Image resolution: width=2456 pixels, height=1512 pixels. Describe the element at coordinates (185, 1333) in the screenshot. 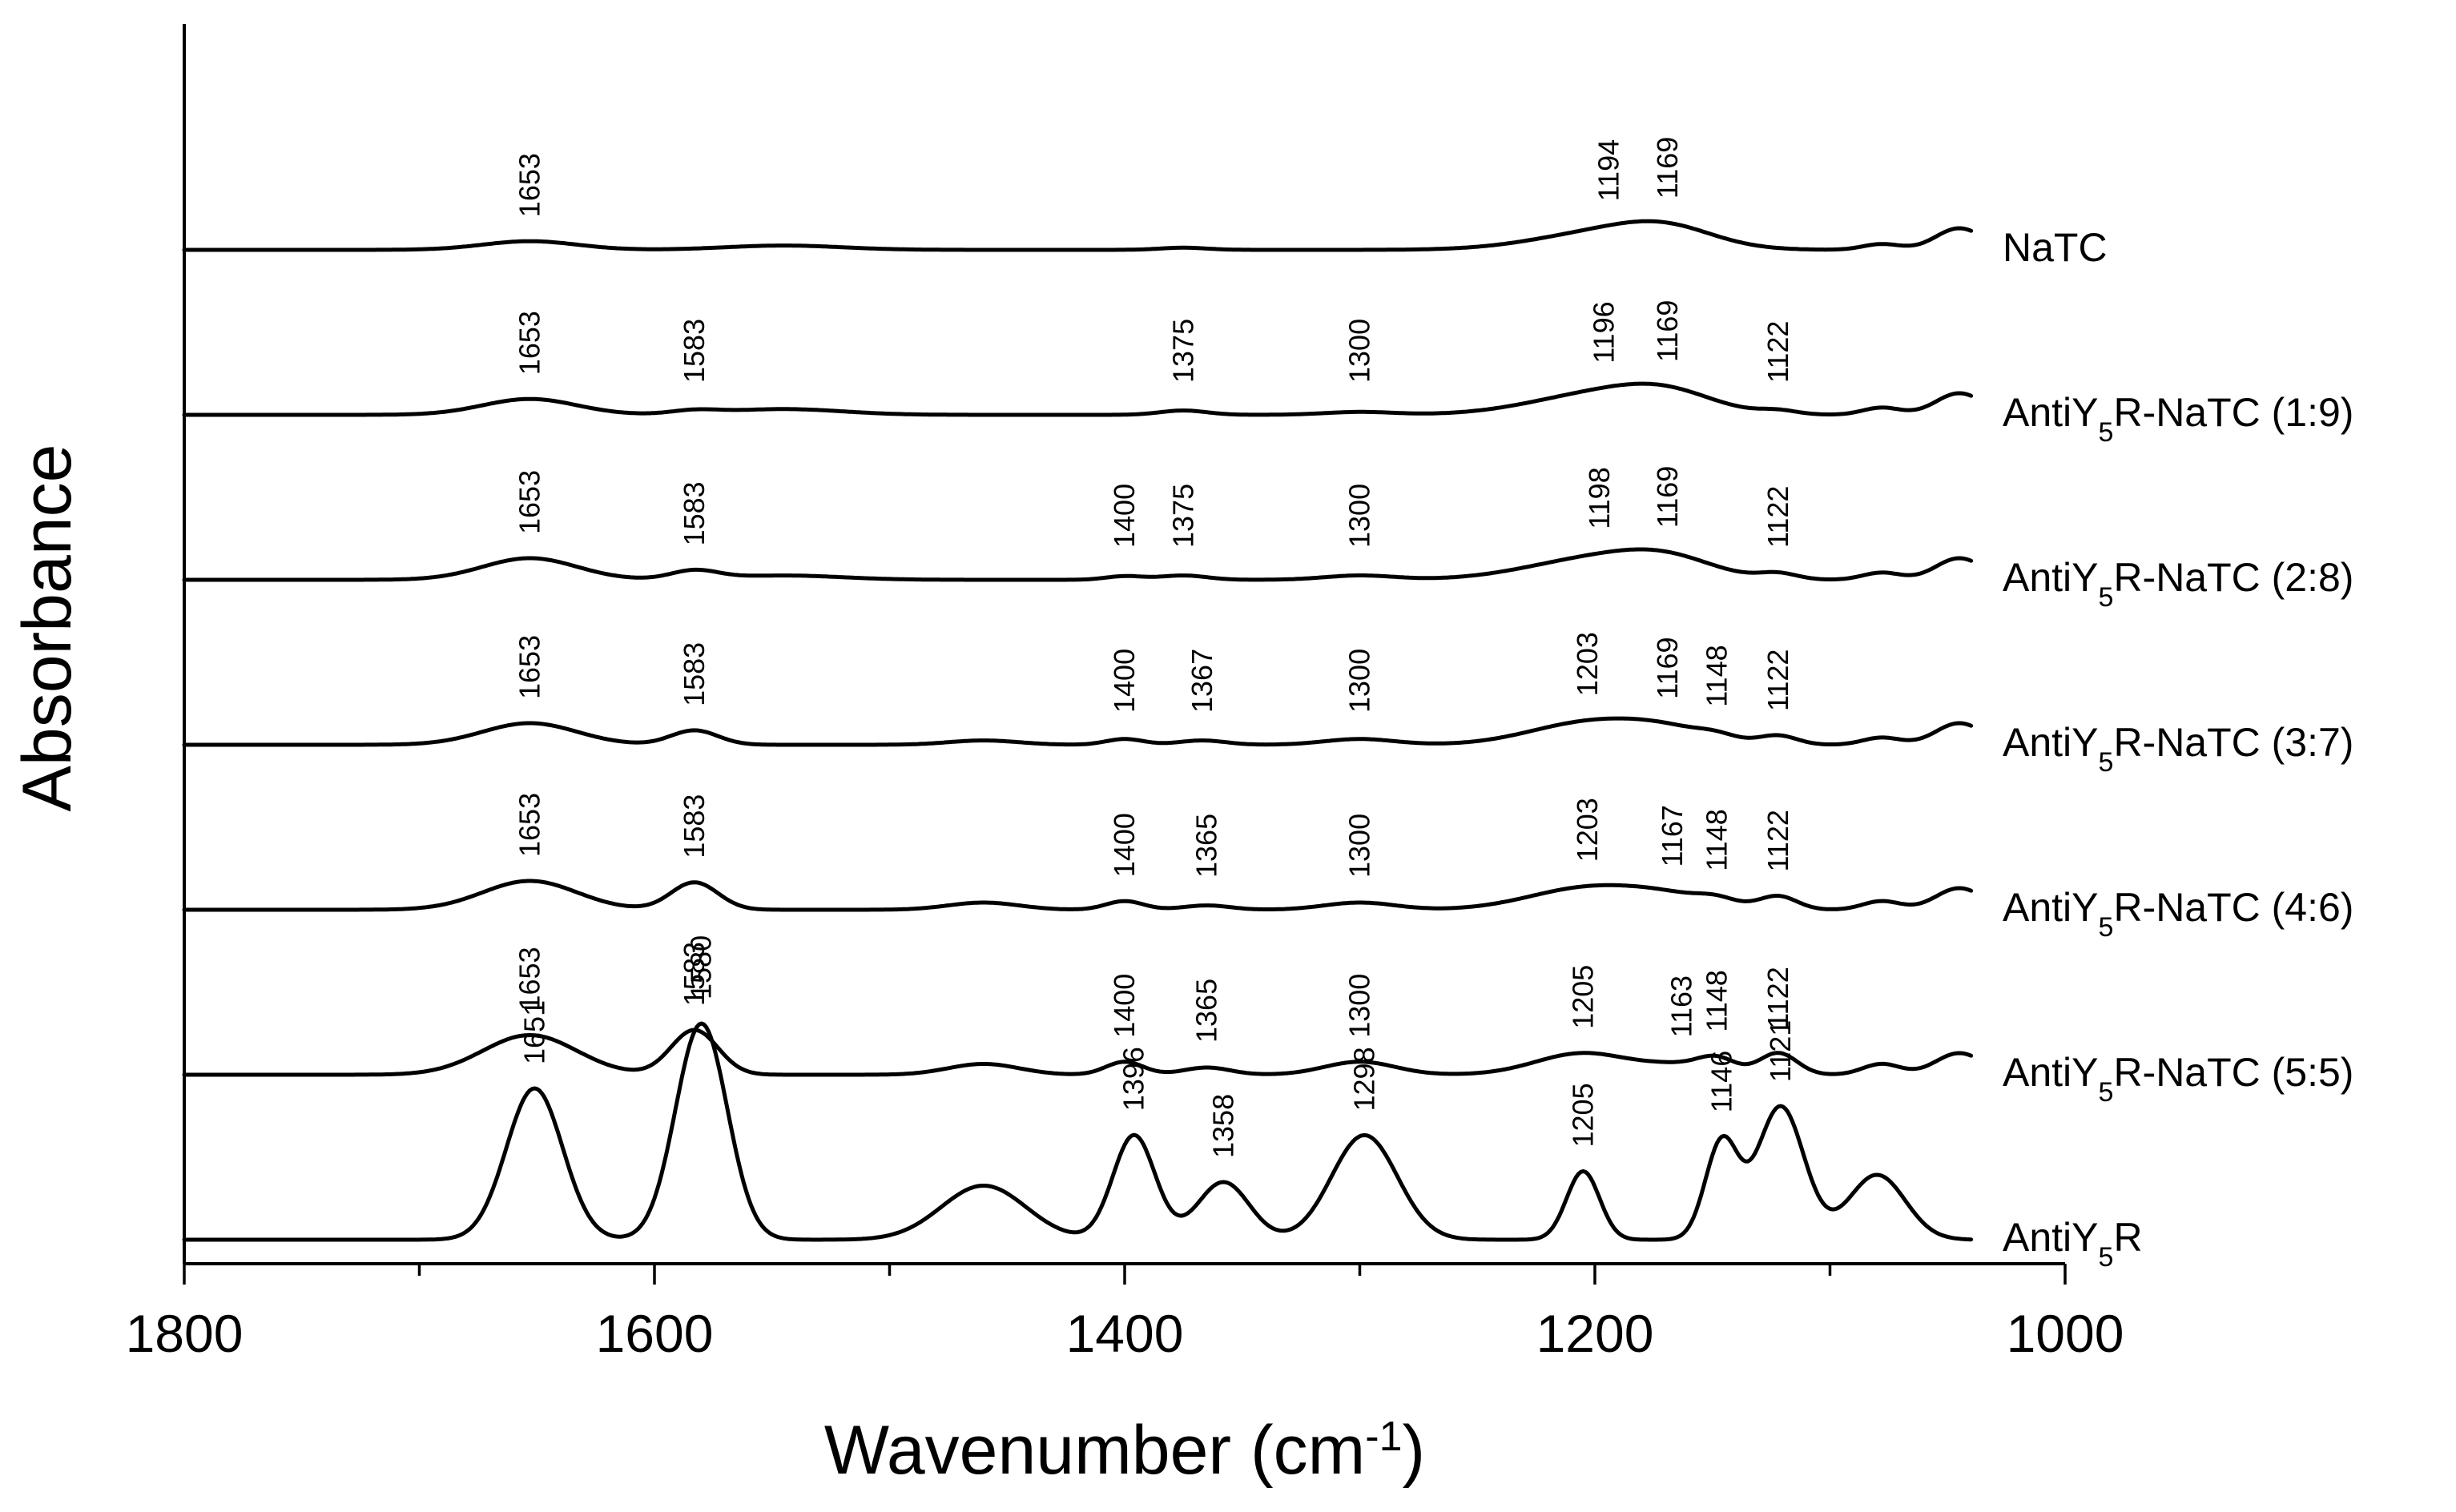

I see `x-tick-label: 1800` at that location.